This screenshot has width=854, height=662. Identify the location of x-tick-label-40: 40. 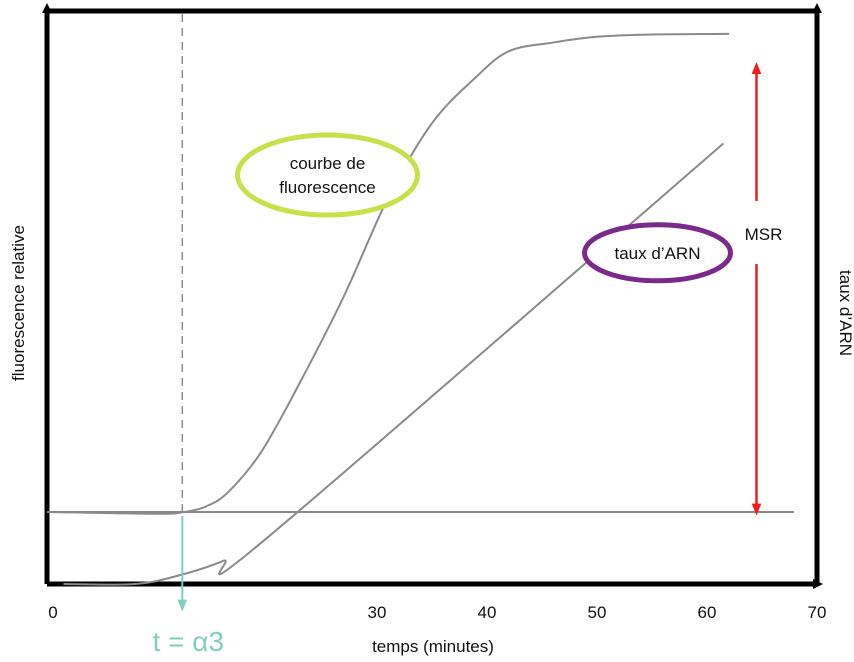
(487, 612).